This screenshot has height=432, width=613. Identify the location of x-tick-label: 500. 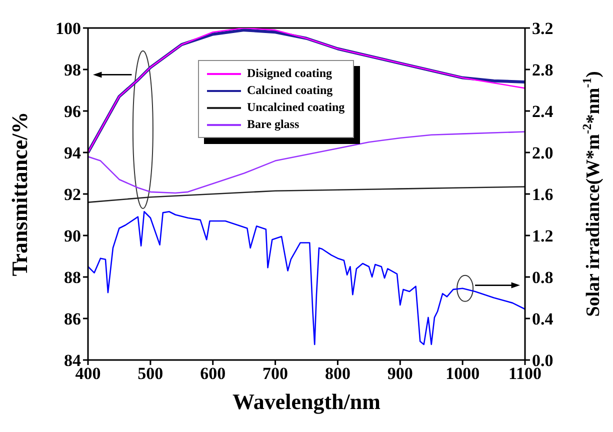
(151, 374).